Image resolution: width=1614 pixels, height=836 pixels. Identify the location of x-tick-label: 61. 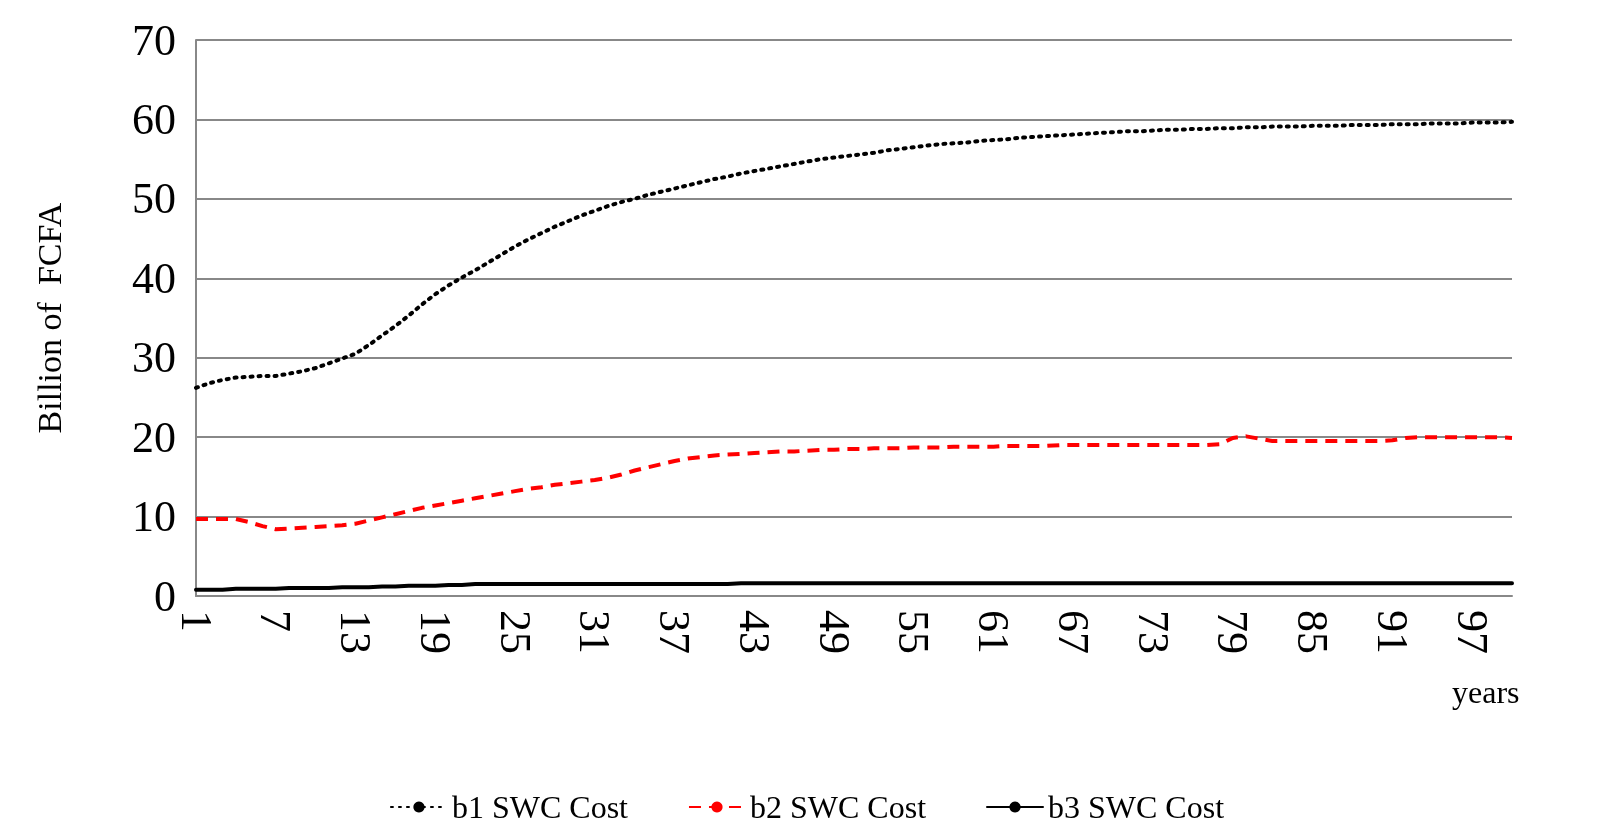
(994, 632).